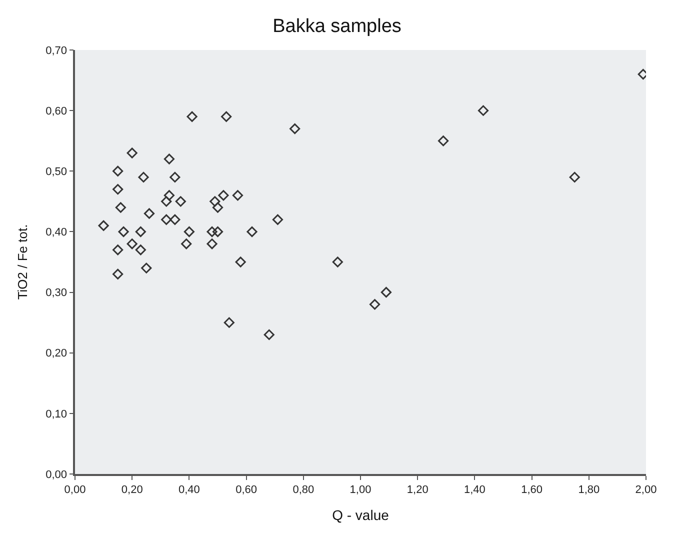 The height and width of the screenshot is (533, 674). Describe the element at coordinates (57, 474) in the screenshot. I see `y-tick-label: 0,00` at that location.